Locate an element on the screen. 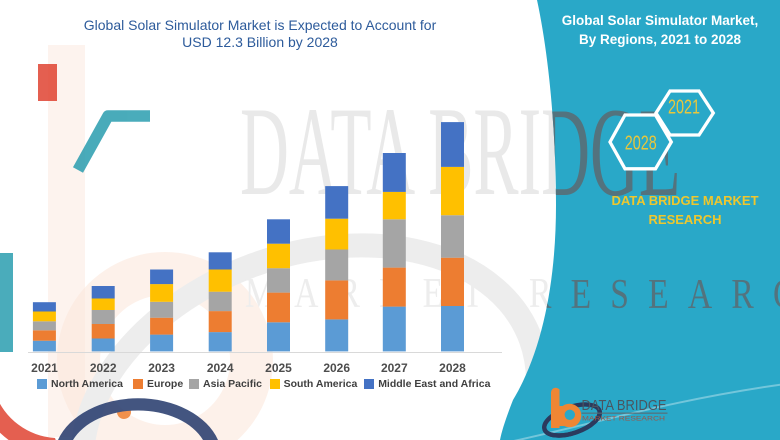 This screenshot has width=780, height=440. svg-text: 2021 is located at coordinates (684, 107).